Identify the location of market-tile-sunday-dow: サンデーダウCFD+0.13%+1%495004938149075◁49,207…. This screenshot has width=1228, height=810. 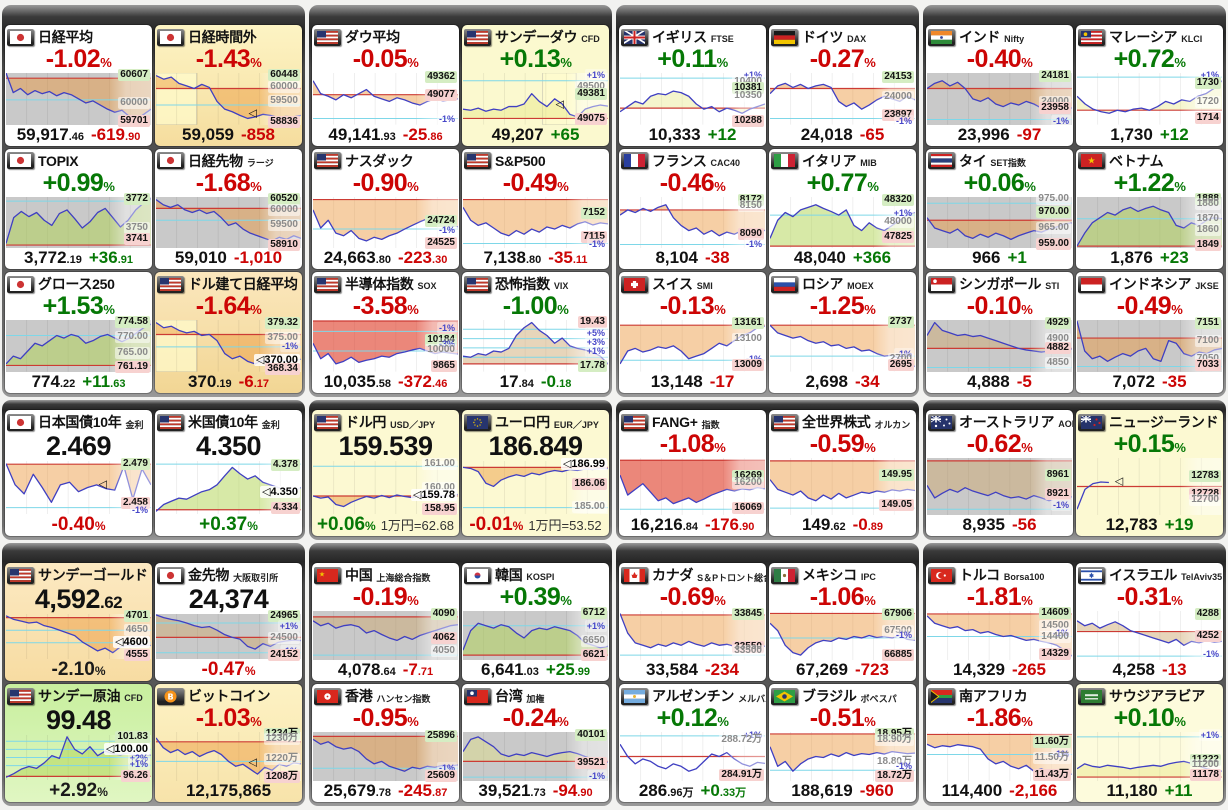
(535, 85).